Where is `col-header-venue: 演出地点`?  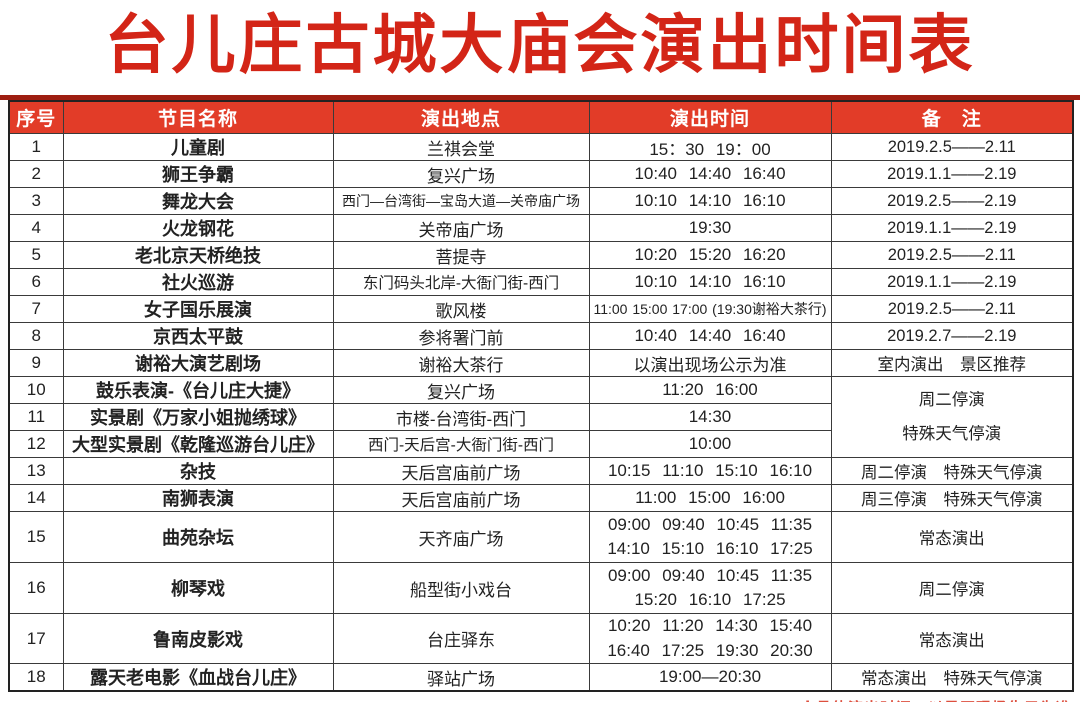
col-header-venue: 演出地点 is located at coordinates (461, 117).